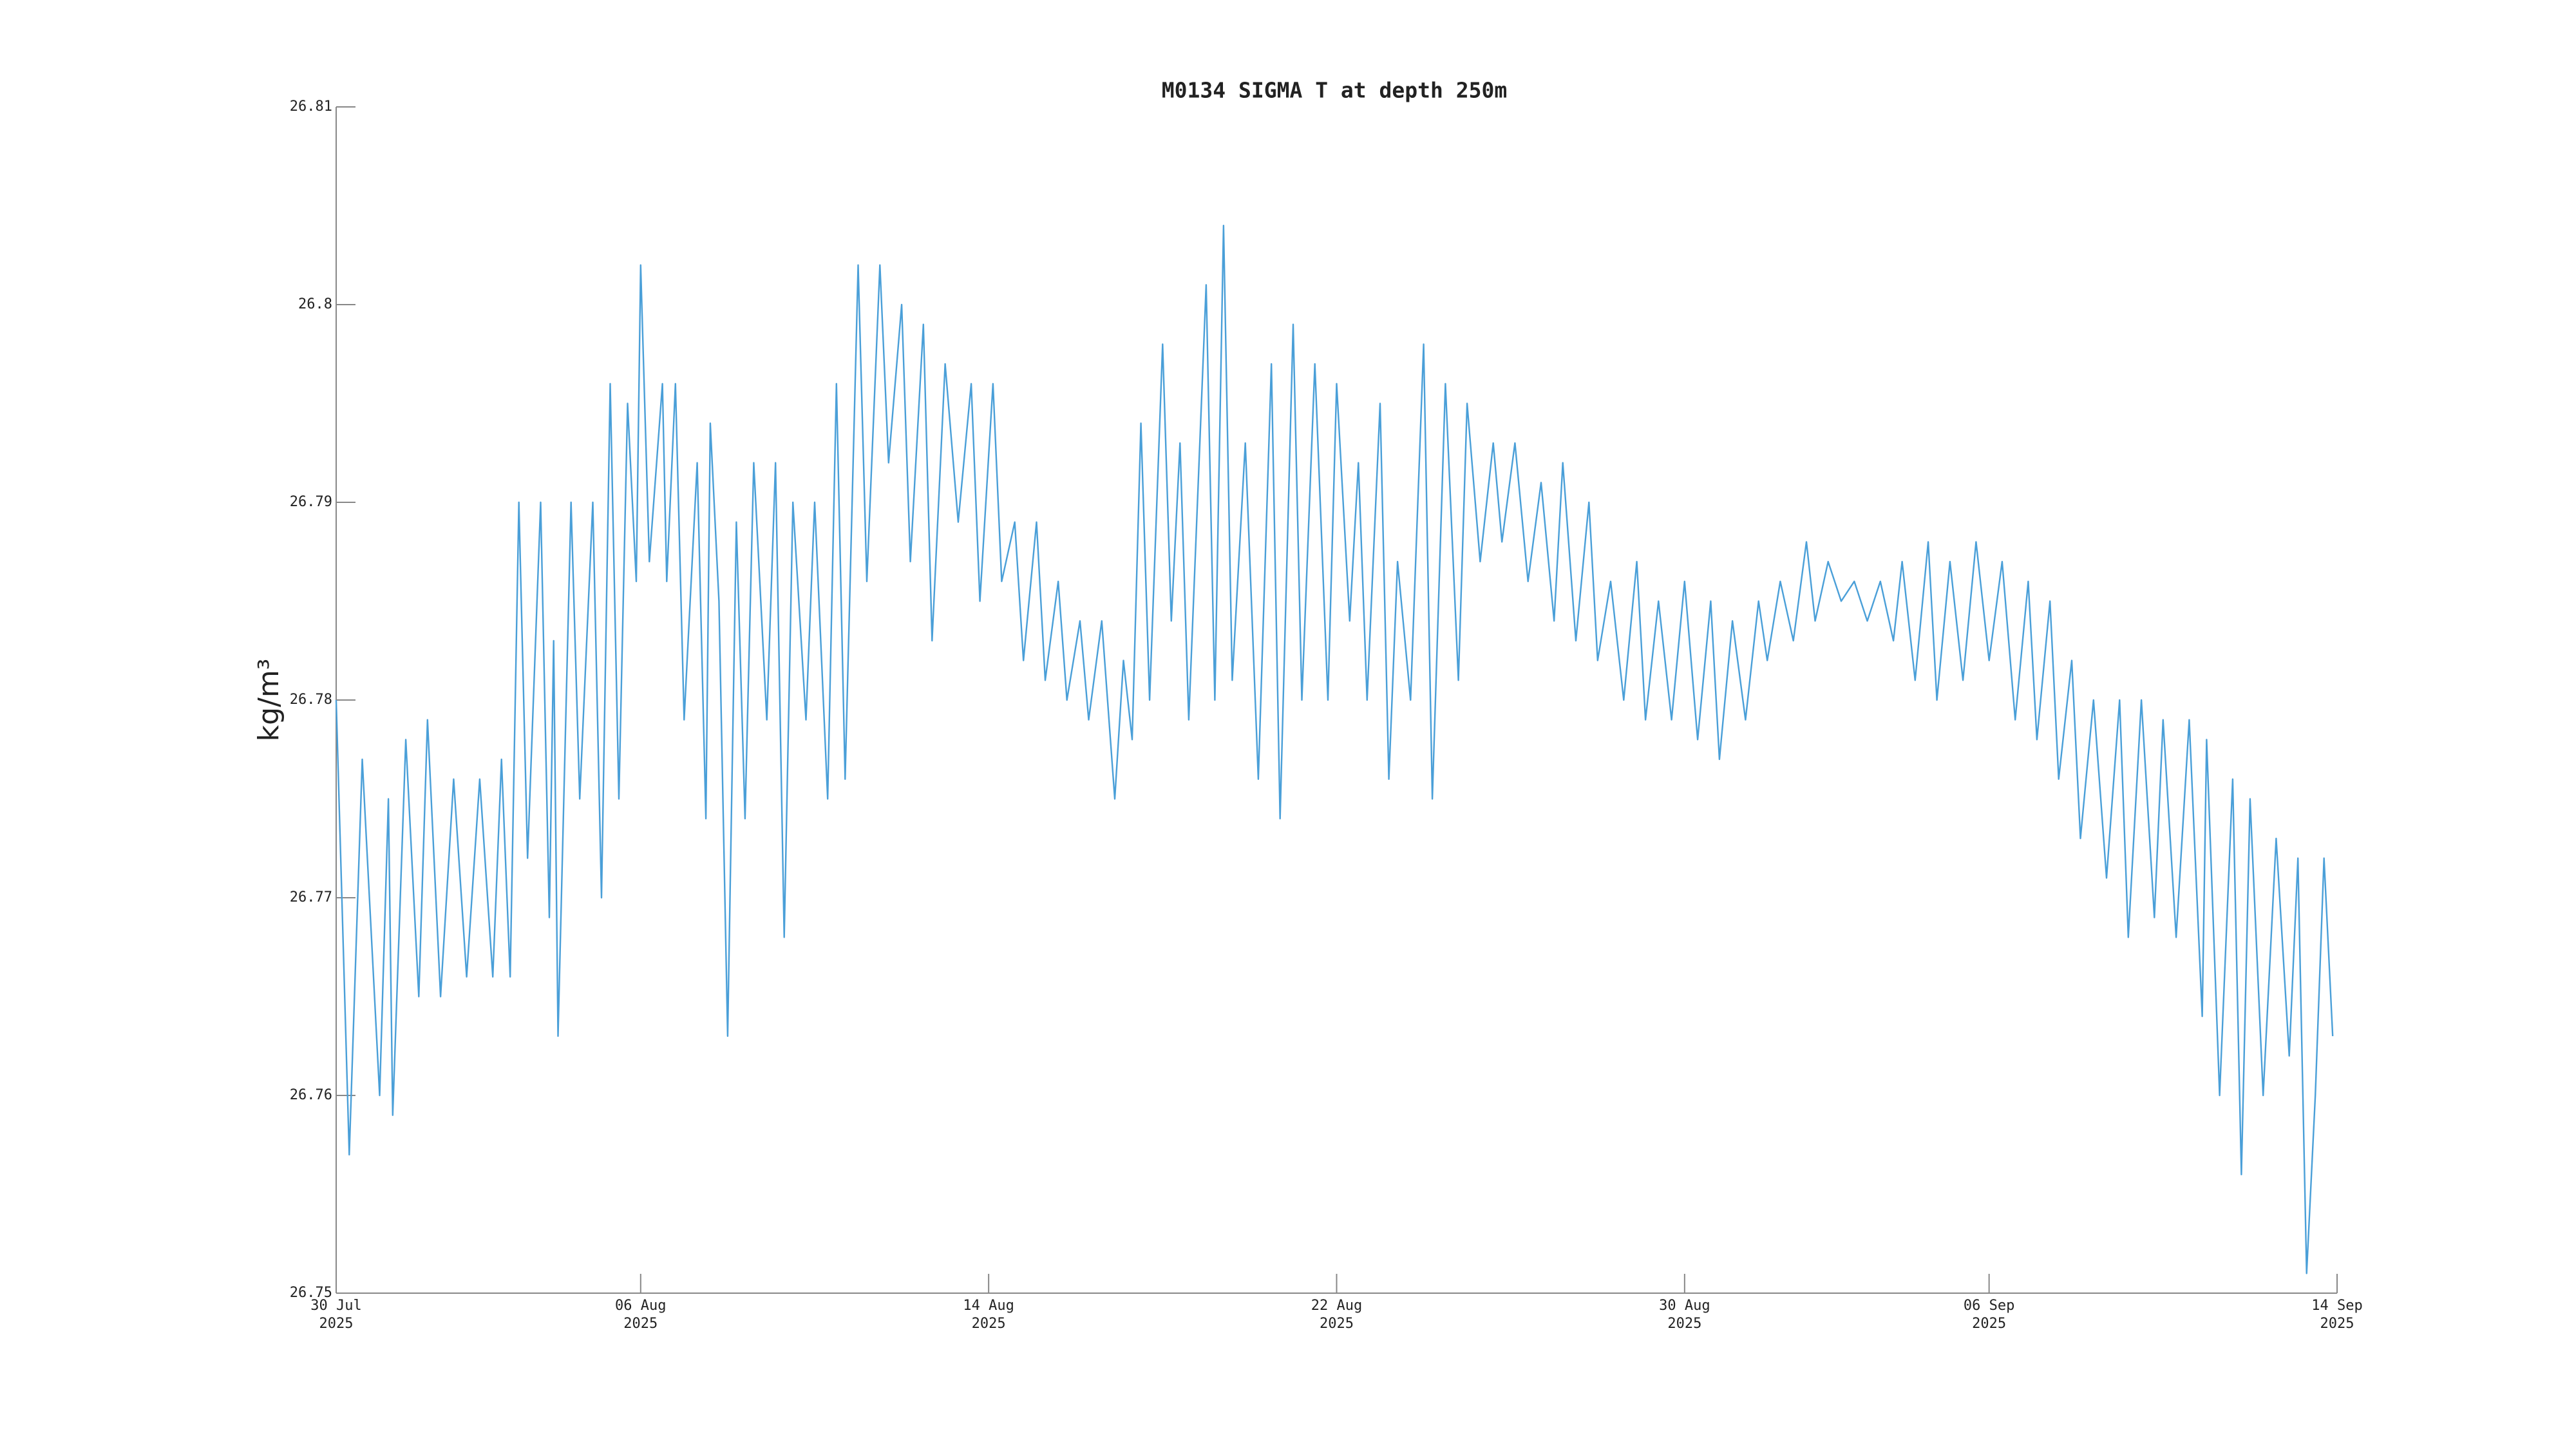  I want to click on x-tick-label: 06 Aug 2025, so click(641, 1315).